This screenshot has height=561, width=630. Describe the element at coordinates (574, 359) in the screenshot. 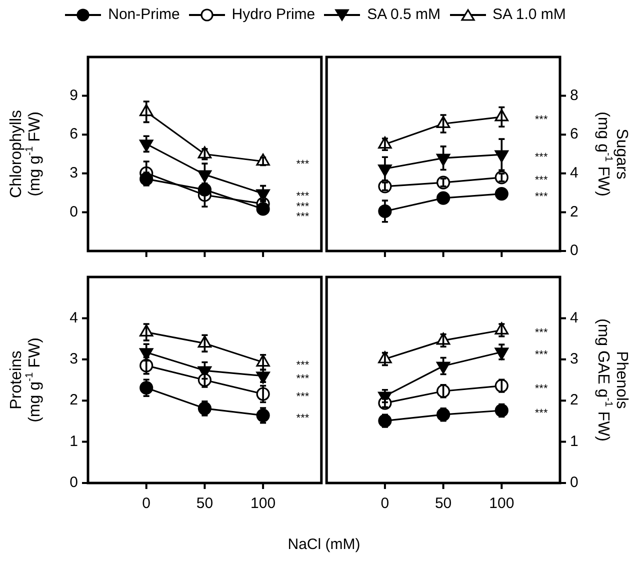

I see `y2-tick-label: 3` at that location.